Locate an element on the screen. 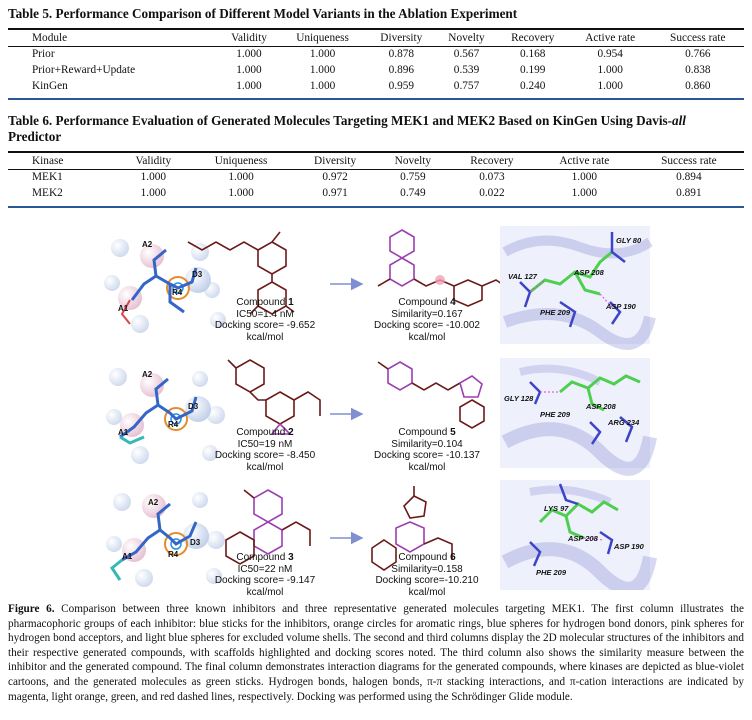  table-cell: 0.878 is located at coordinates (401, 54).